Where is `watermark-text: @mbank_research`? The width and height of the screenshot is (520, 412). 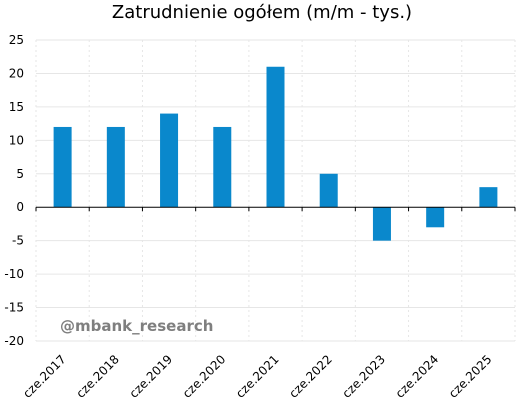
watermark-text: @mbank_research is located at coordinates (136, 326).